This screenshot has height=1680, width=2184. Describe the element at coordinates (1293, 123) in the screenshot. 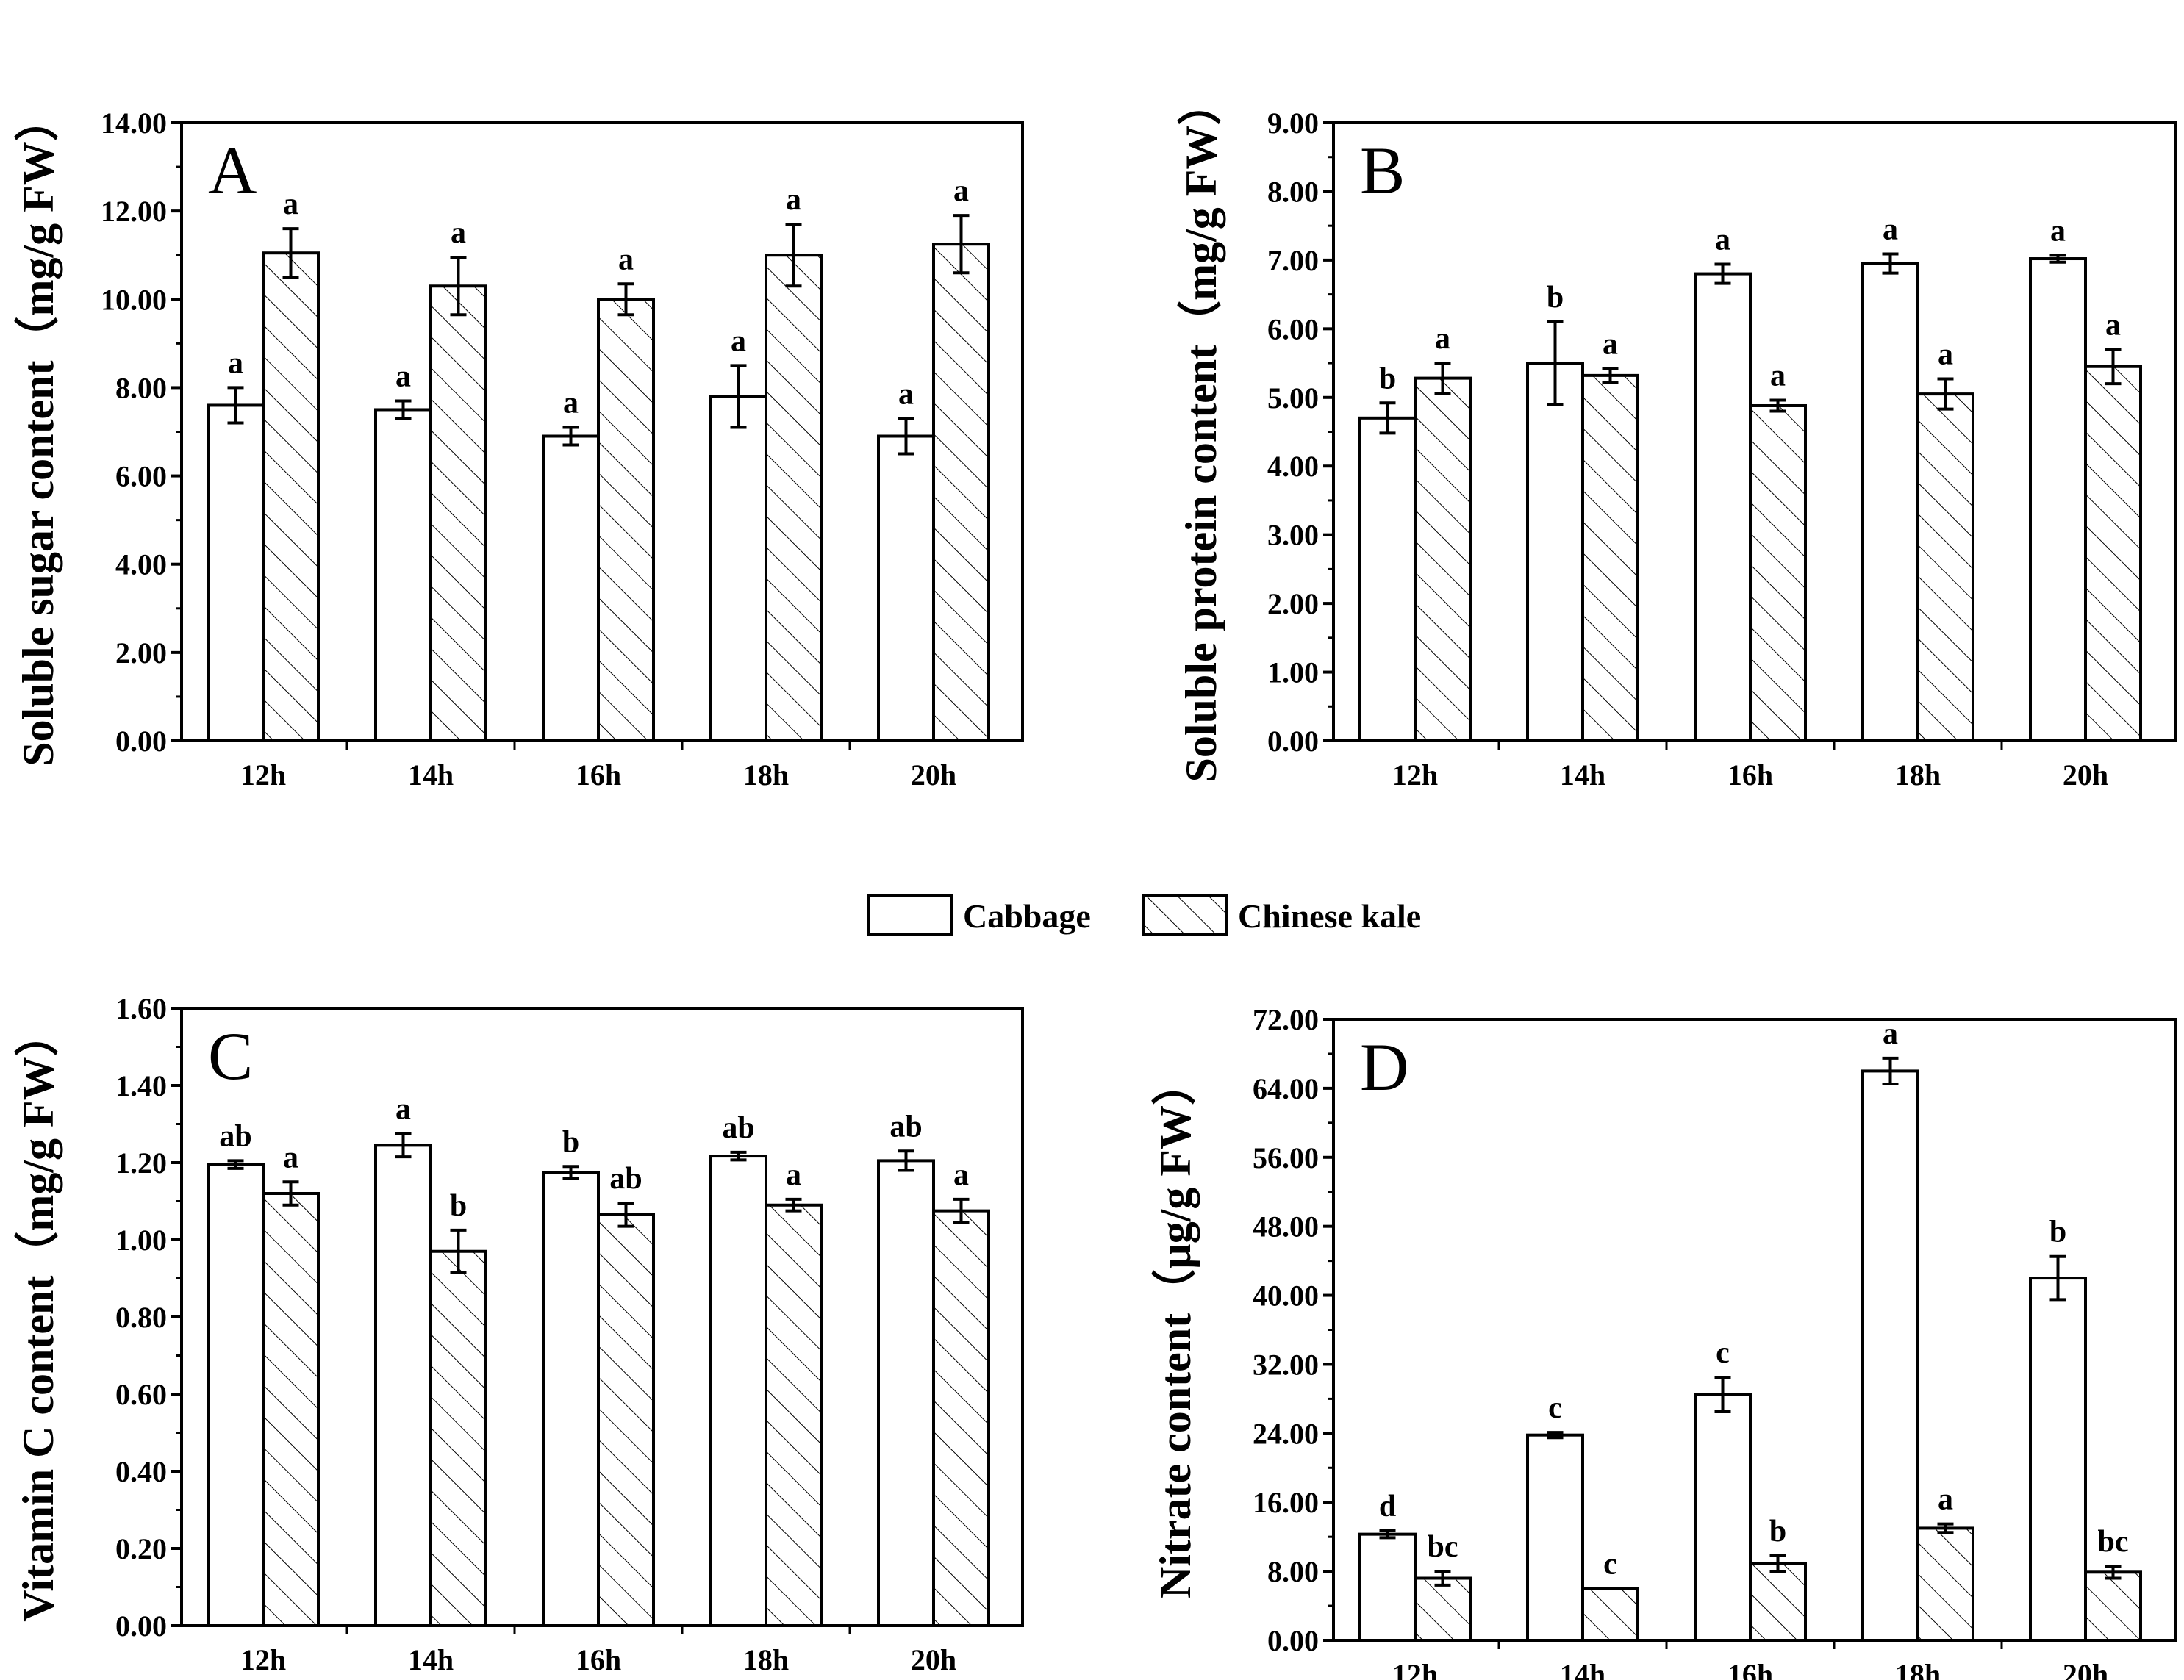

I see `y-tick-label: 9.00` at that location.